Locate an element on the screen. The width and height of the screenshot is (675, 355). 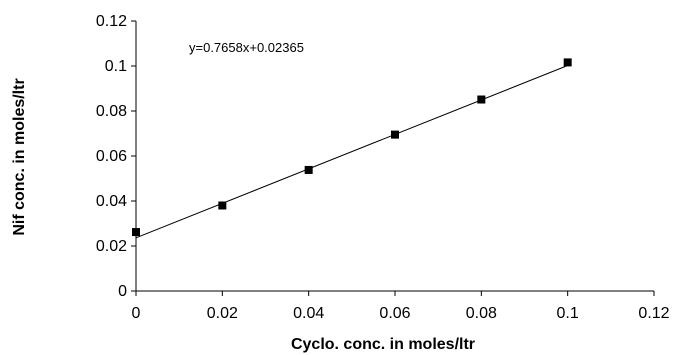
x-tick-label: 0.06 is located at coordinates (394, 313).